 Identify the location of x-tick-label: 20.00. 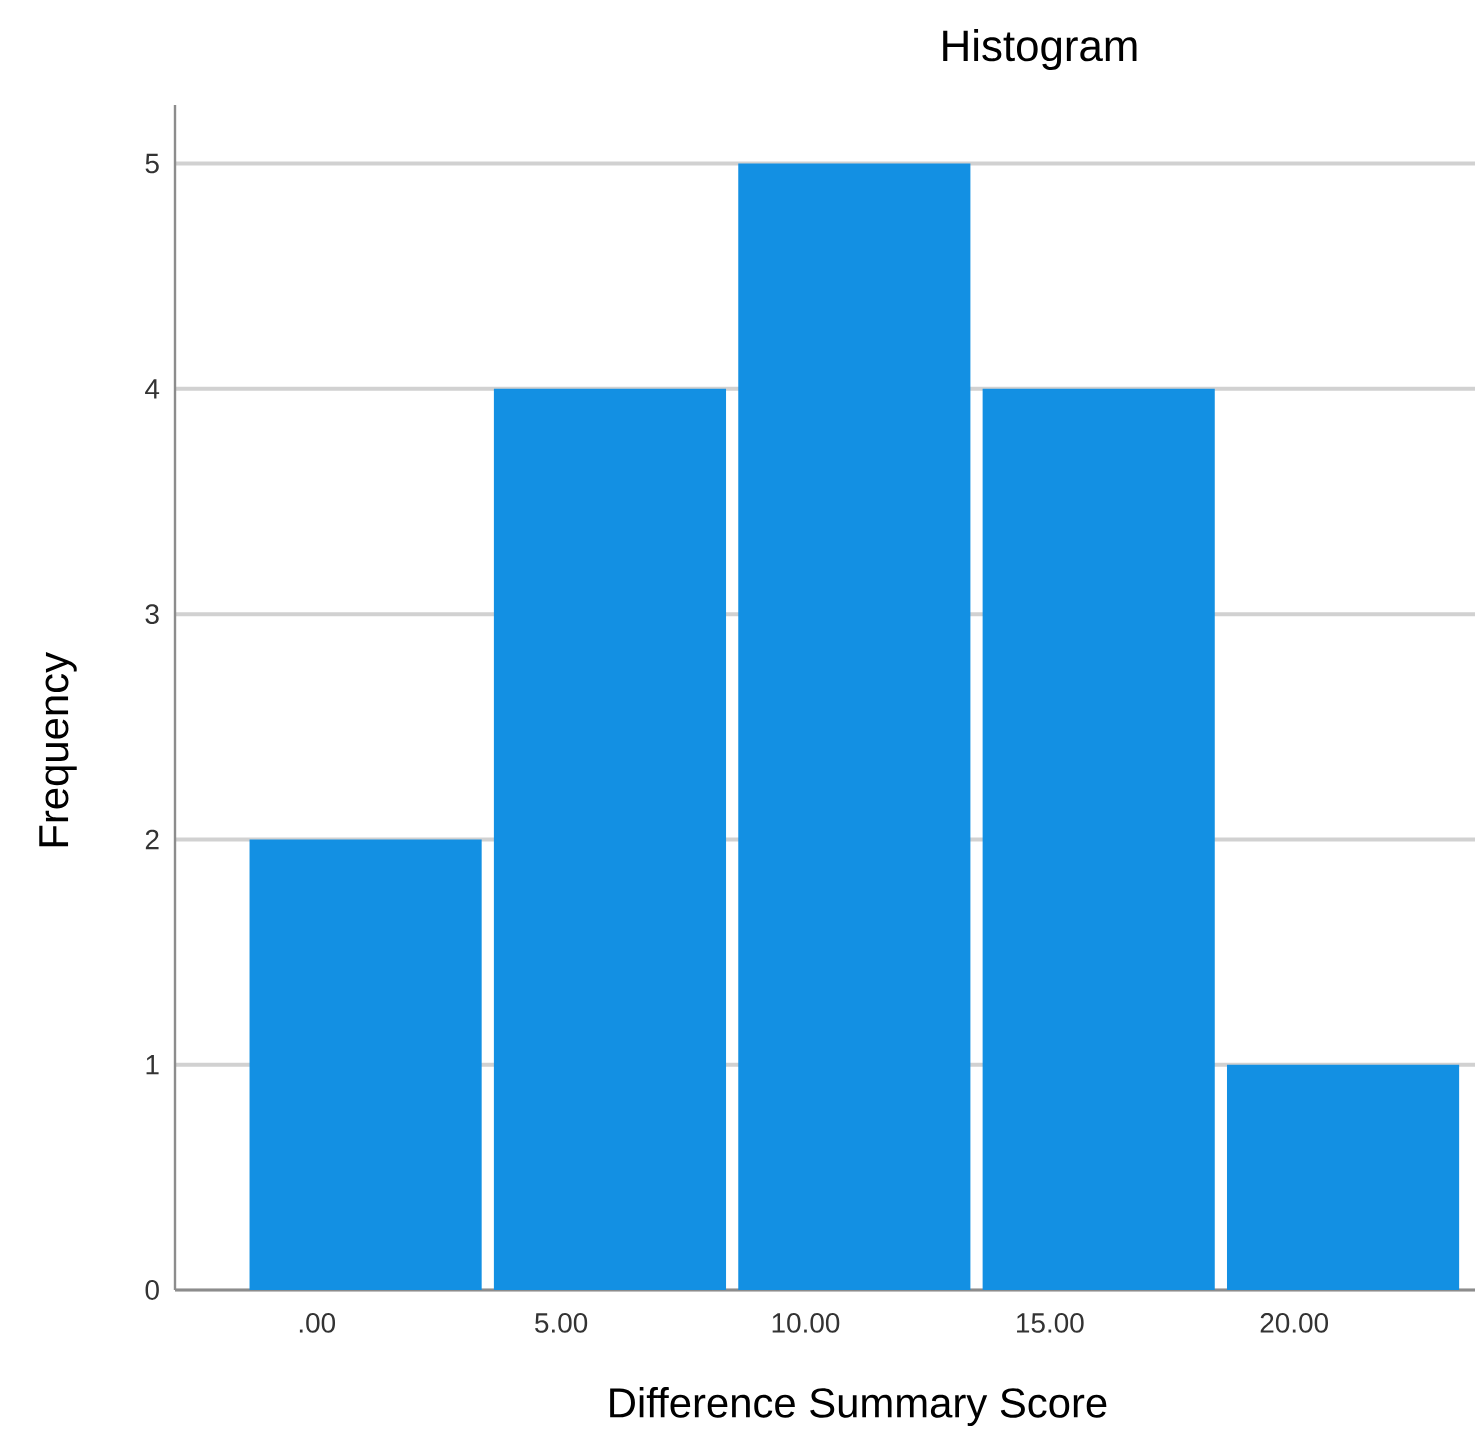
(1294, 1323).